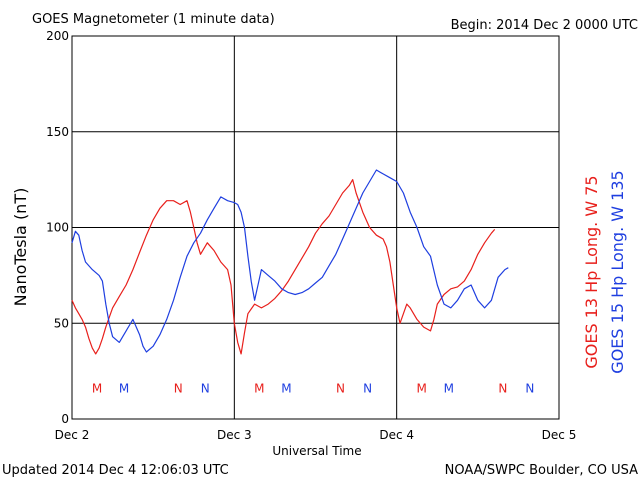 The height and width of the screenshot is (480, 640). What do you see at coordinates (20, 247) in the screenshot?
I see `y-axis-label: NanoTesla (nT)` at bounding box center [20, 247].